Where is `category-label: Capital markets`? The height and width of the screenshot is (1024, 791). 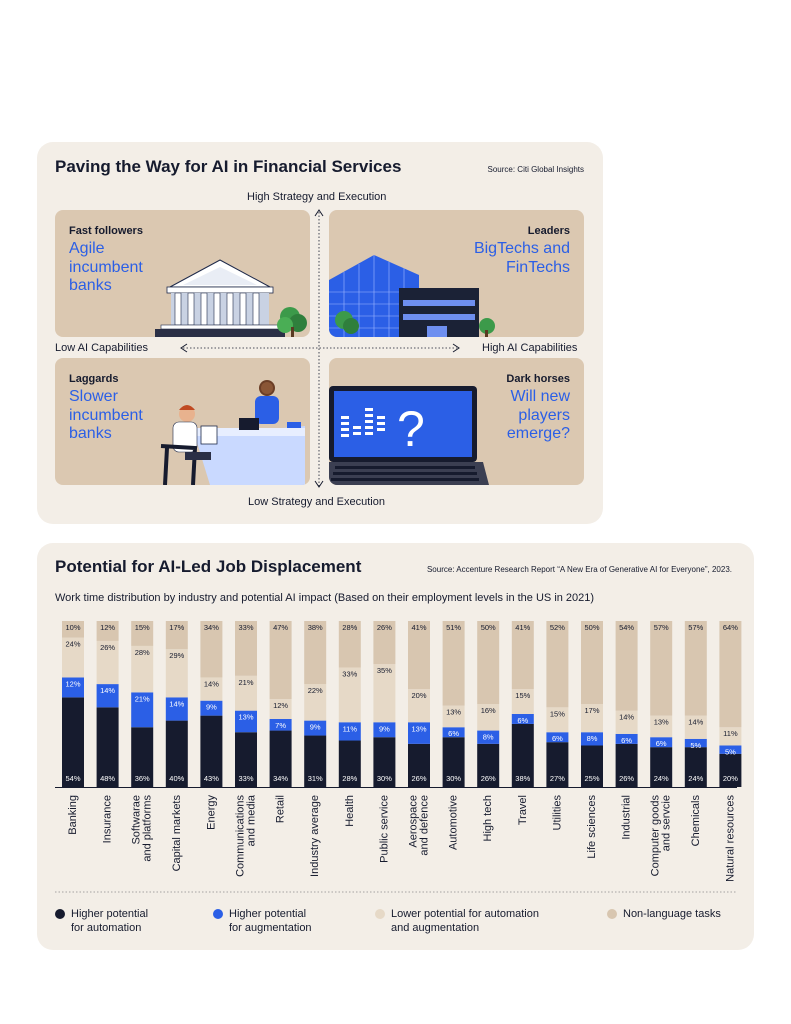 category-label: Capital markets is located at coordinates (177, 833).